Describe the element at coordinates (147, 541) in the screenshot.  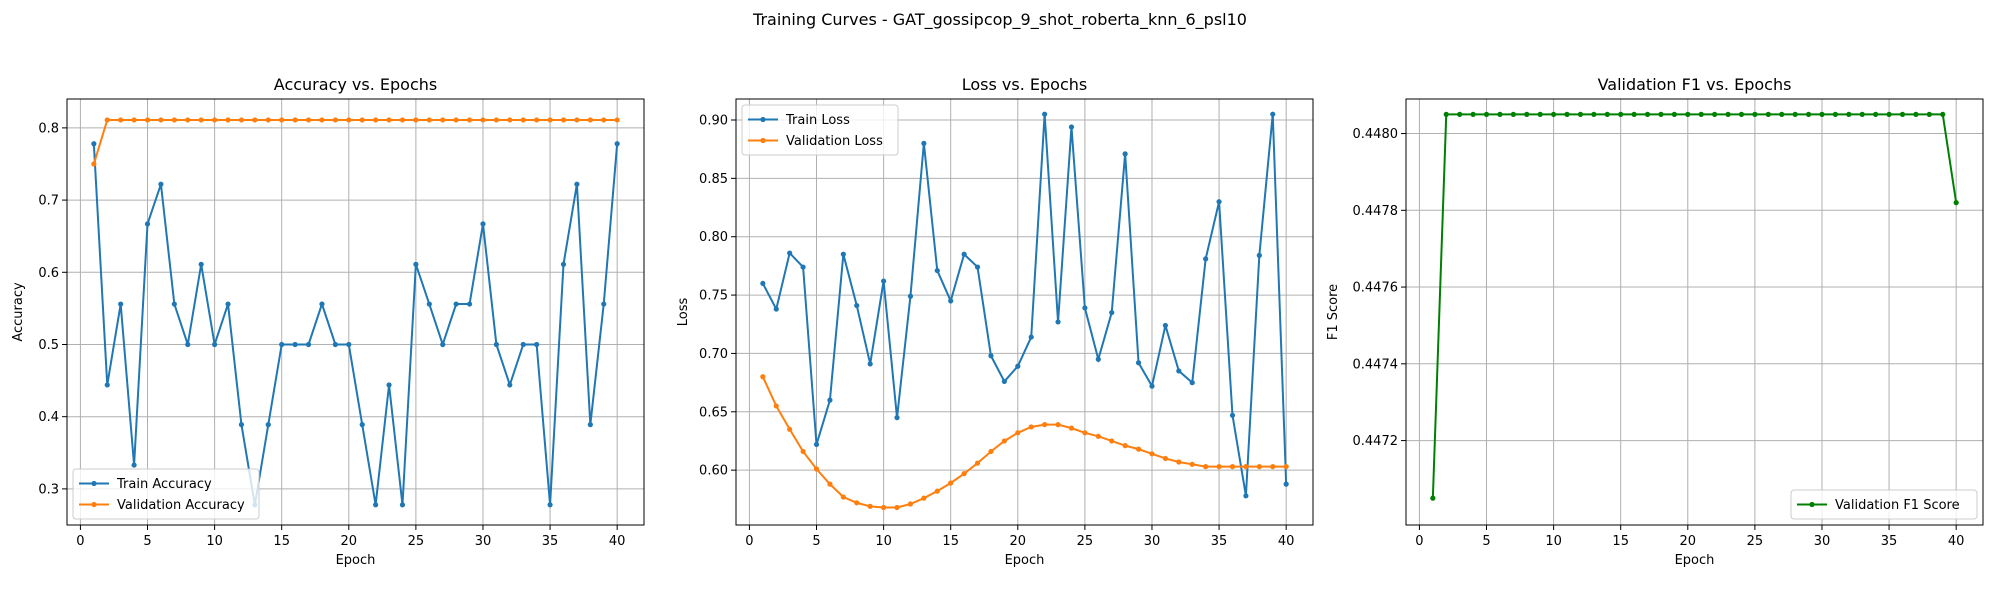
I see `x-tick-label: 5` at that location.